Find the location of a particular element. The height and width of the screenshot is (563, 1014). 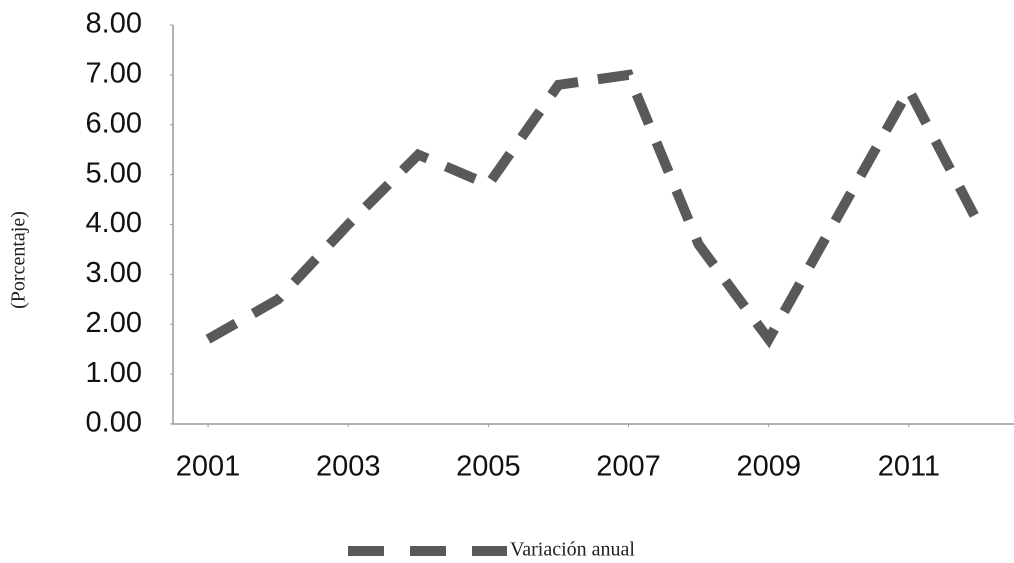

y-tick-label: 0.00 is located at coordinates (114, 423).